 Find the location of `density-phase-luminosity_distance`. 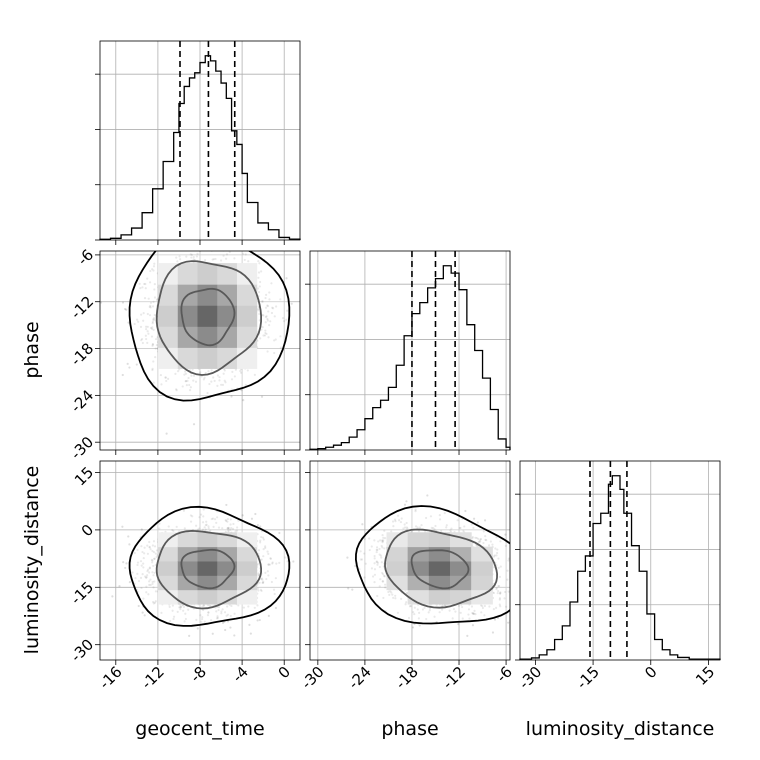

density-phase-luminosity_distance is located at coordinates (428, 565).